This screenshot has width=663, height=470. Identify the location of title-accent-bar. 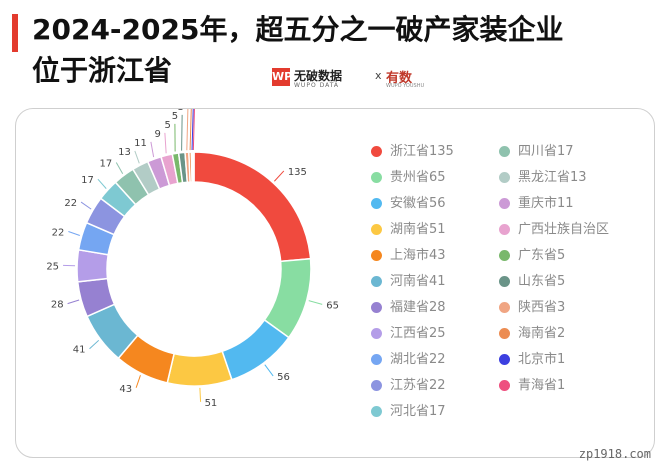
(15, 33).